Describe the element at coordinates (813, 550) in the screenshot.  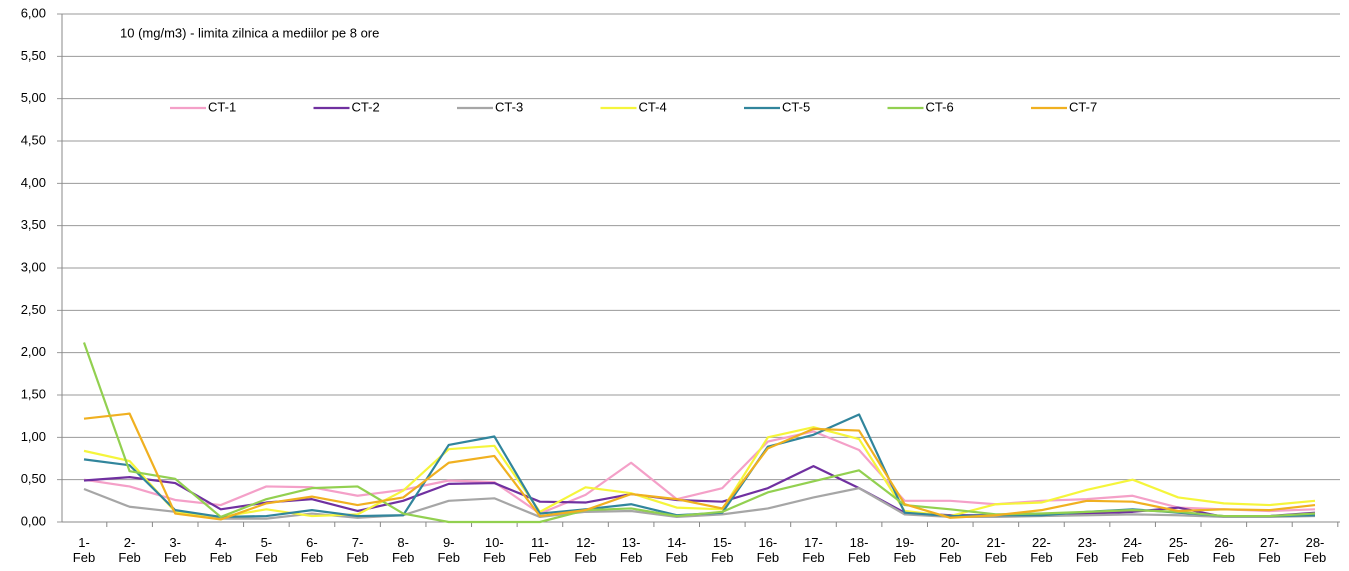
I see `x-tick-label: 17-Feb` at that location.